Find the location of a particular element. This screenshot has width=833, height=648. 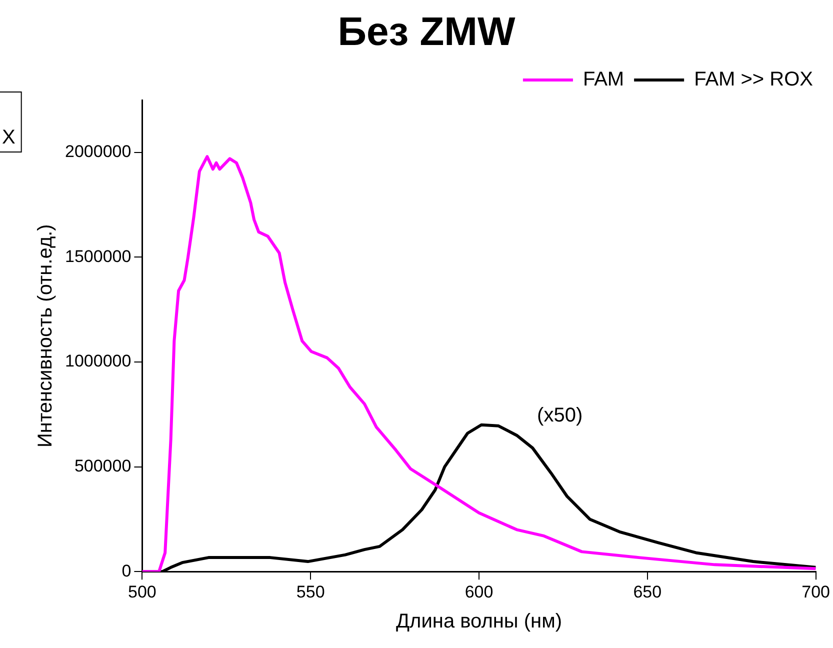

x-tick-label: 550 is located at coordinates (310, 592).